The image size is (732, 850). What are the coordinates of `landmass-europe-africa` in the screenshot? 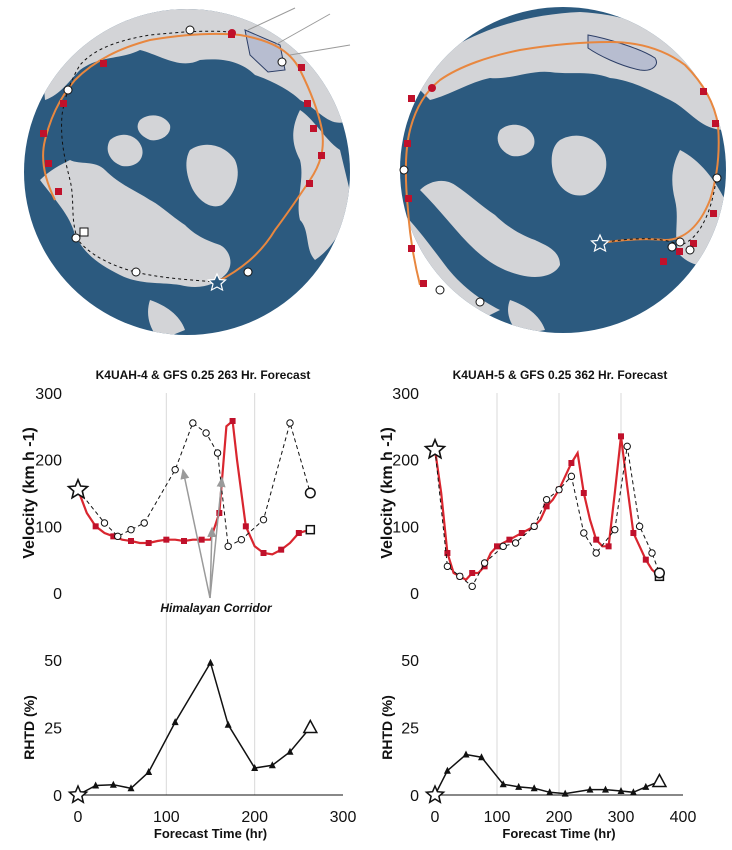 It's located at (321, 185).